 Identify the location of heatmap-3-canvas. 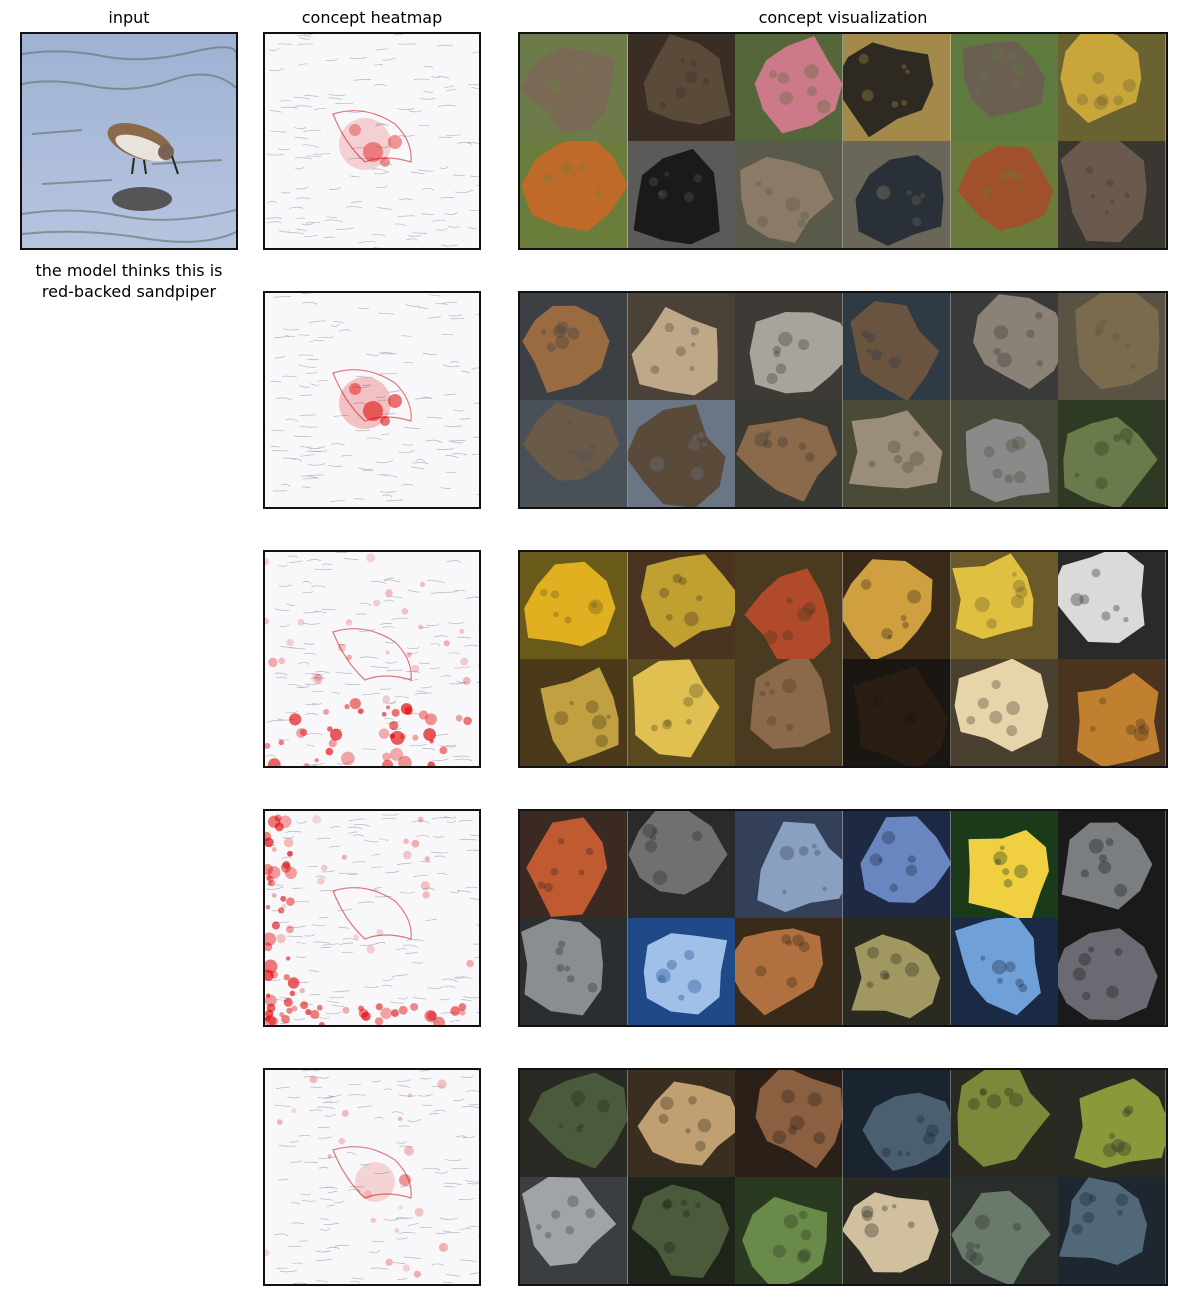
(372, 659).